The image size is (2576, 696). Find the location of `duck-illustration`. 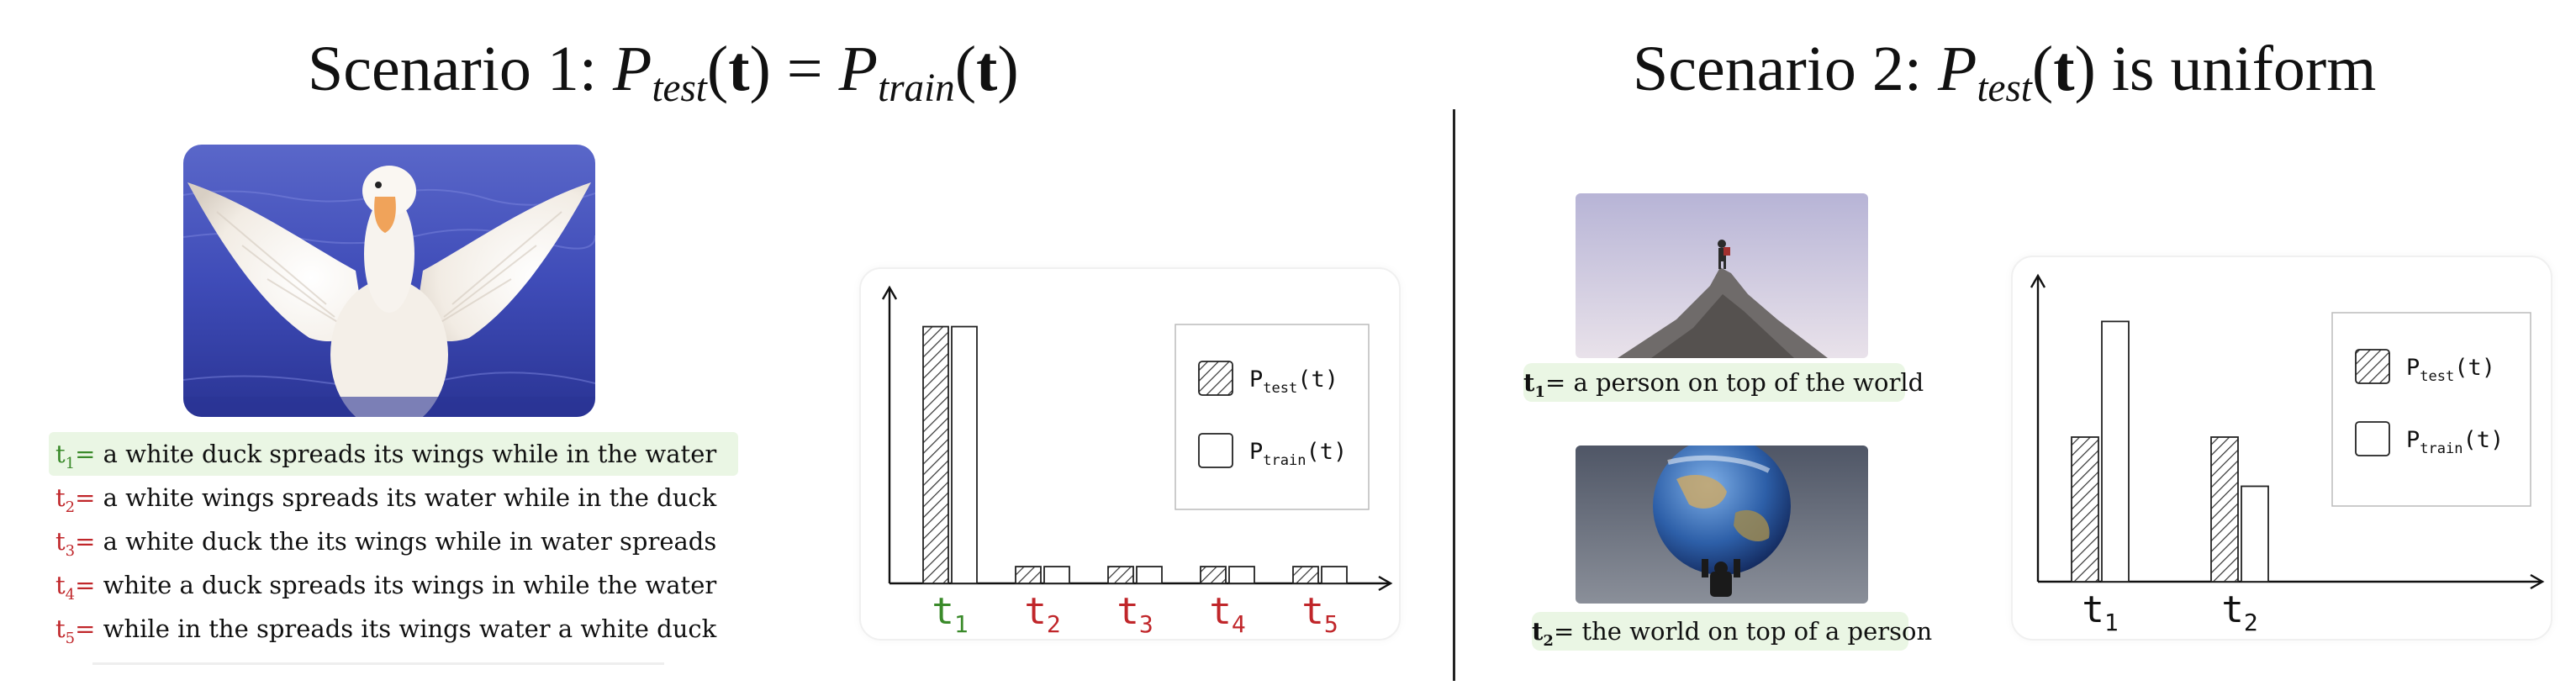

duck-illustration is located at coordinates (389, 281).